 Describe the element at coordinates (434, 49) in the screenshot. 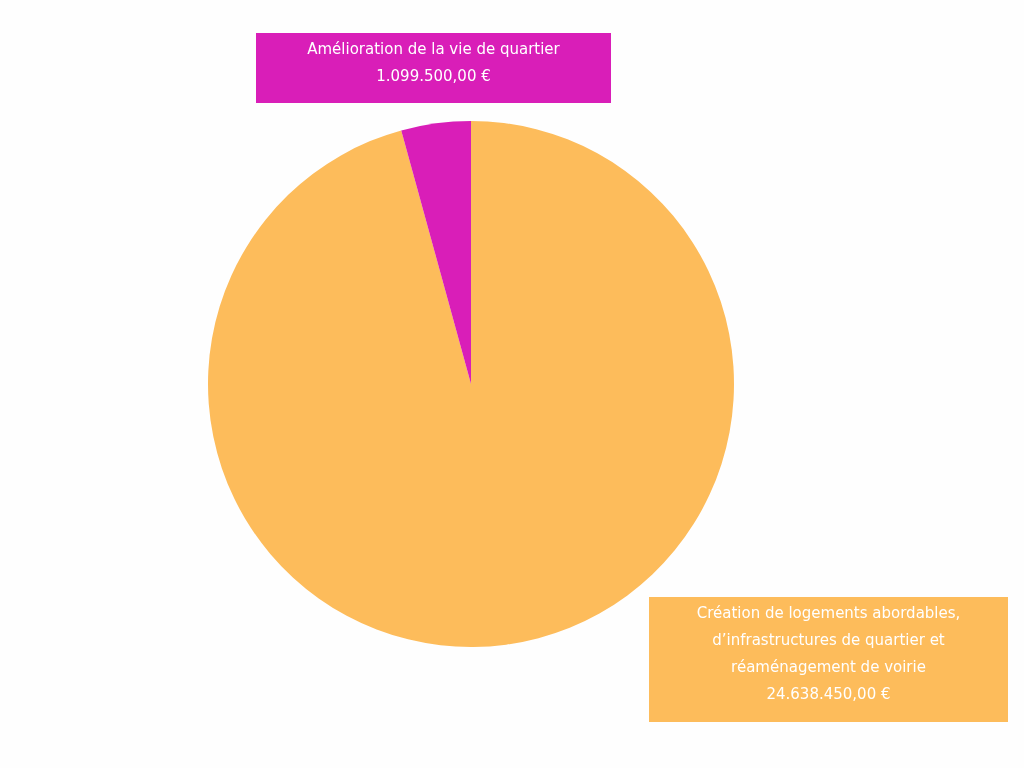

I see `slice-label: Amélioration de la vie de quartier` at that location.